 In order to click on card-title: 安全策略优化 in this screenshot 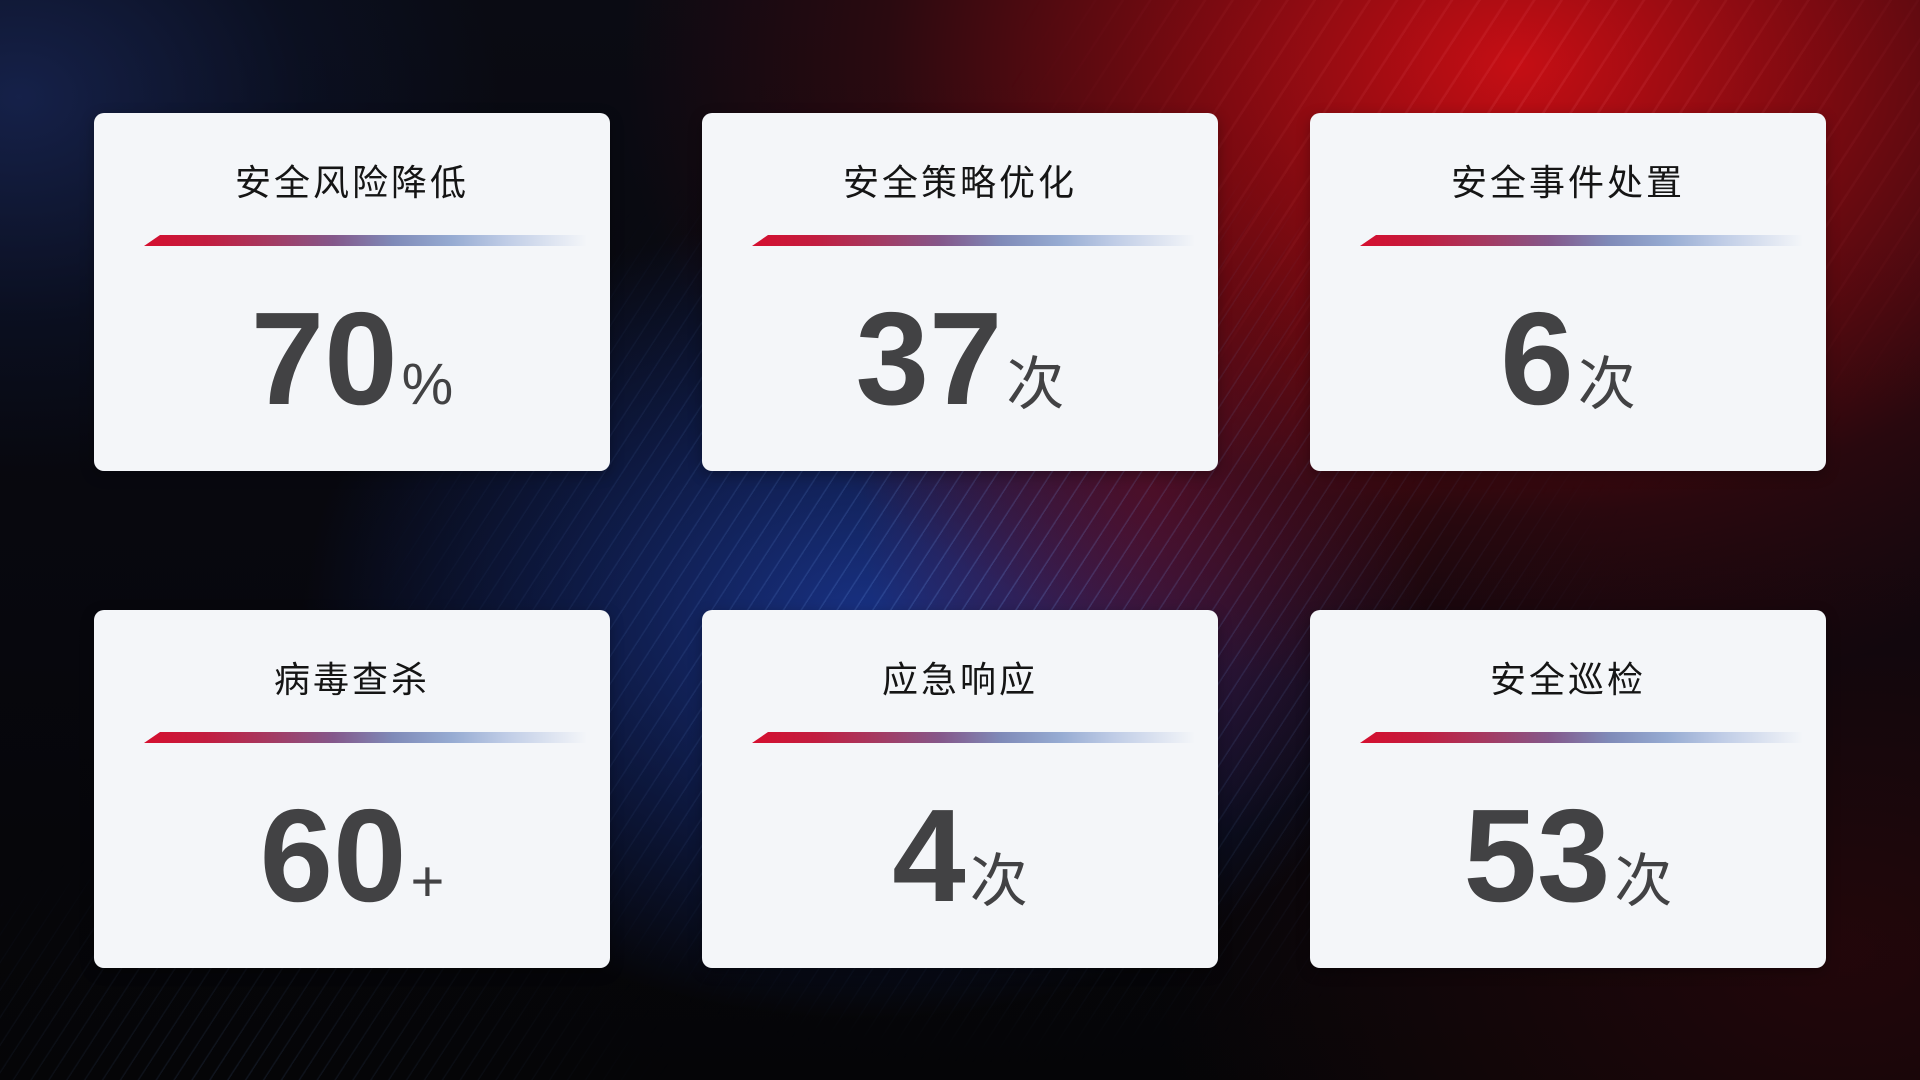, I will do `click(959, 182)`.